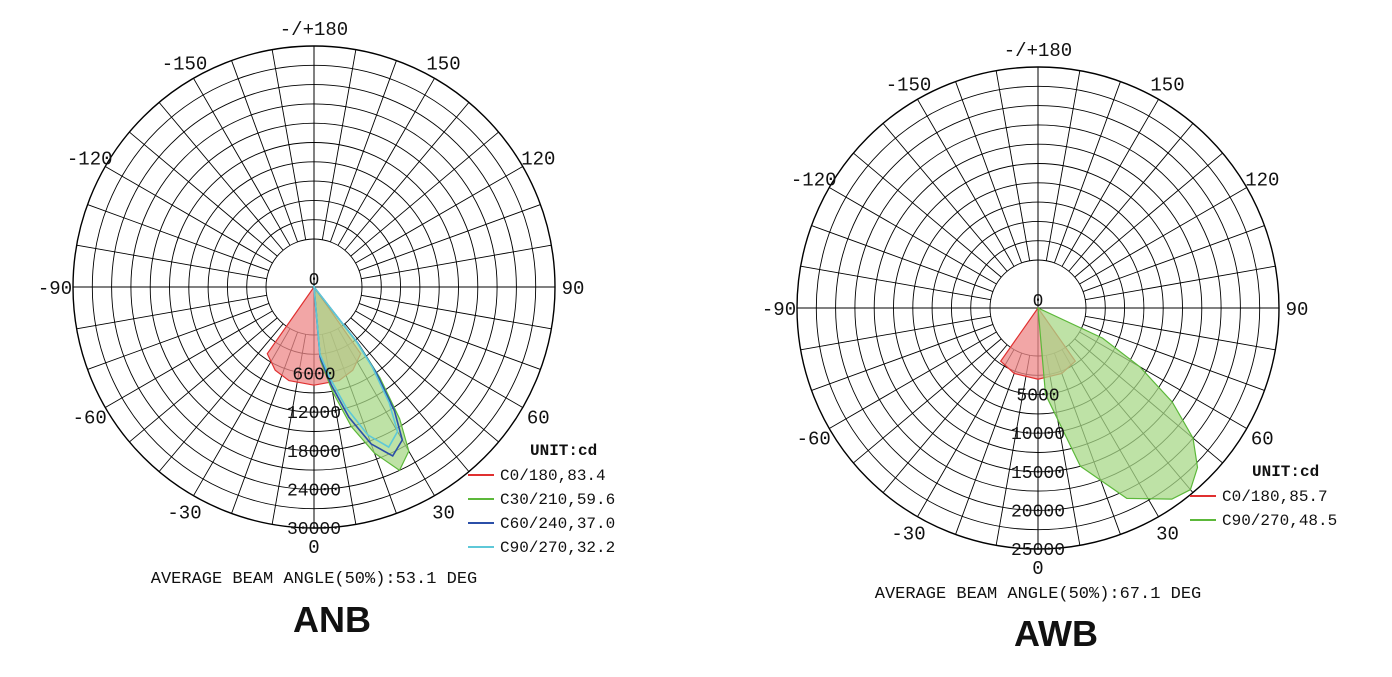 This screenshot has height=677, width=1392. Describe the element at coordinates (314, 530) in the screenshot. I see `radial-tick-label: 30000` at that location.